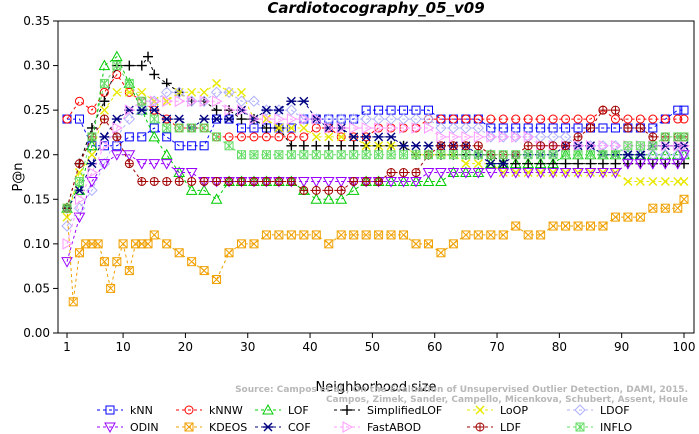  What do you see at coordinates (376, 387) in the screenshot?
I see `x-axis-label: Neighborhood size` at bounding box center [376, 387].